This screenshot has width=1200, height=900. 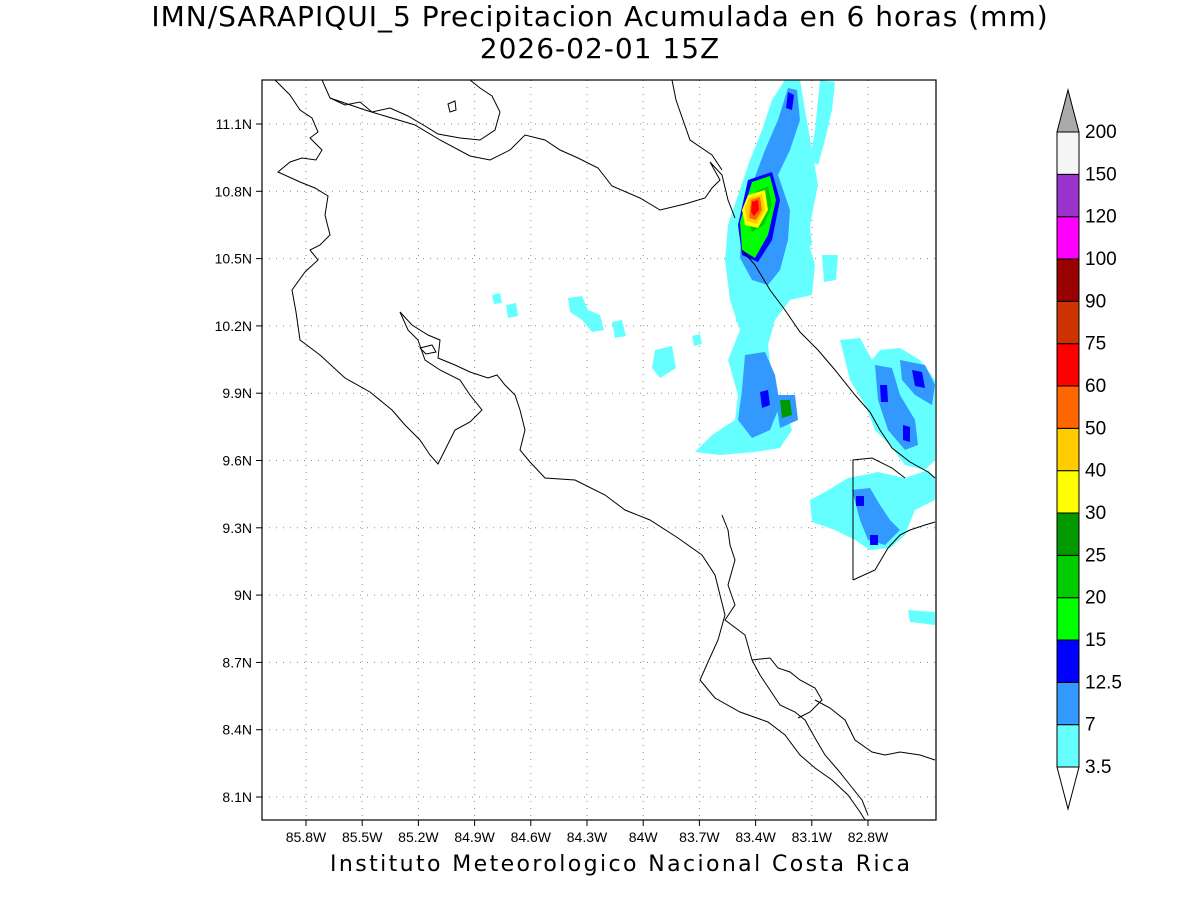 I want to click on lat-tick-label: 11.1N, so click(x=234, y=124).